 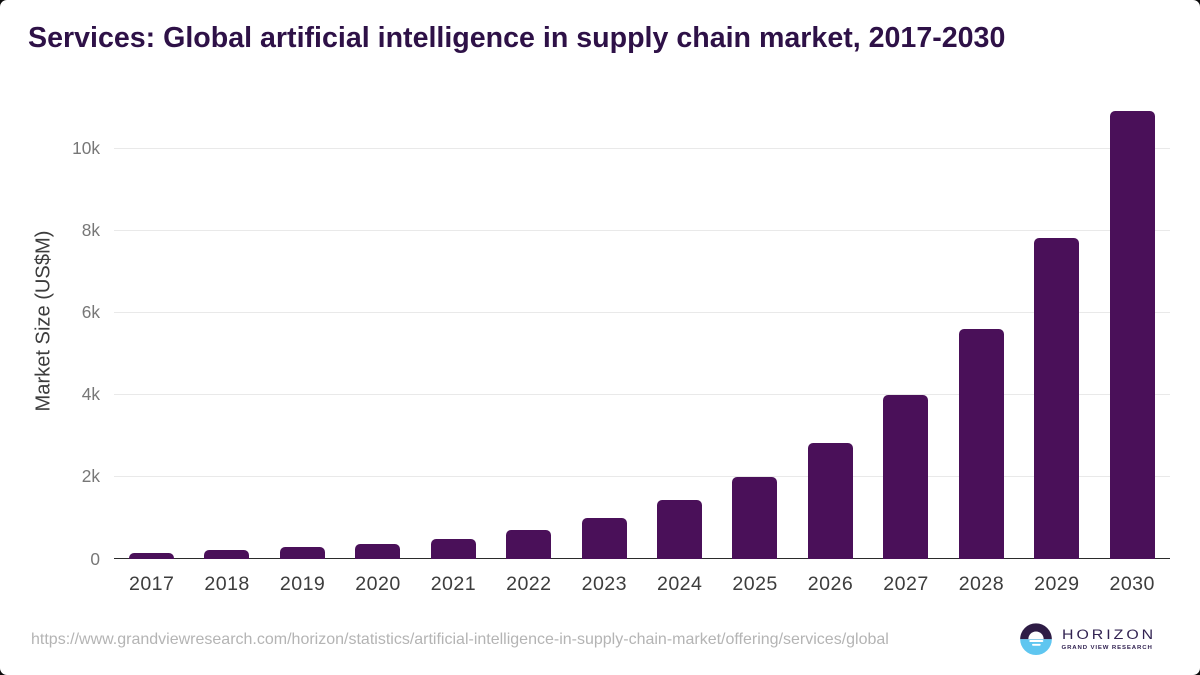 What do you see at coordinates (1109, 635) in the screenshot?
I see `svg-text: HORIZON` at bounding box center [1109, 635].